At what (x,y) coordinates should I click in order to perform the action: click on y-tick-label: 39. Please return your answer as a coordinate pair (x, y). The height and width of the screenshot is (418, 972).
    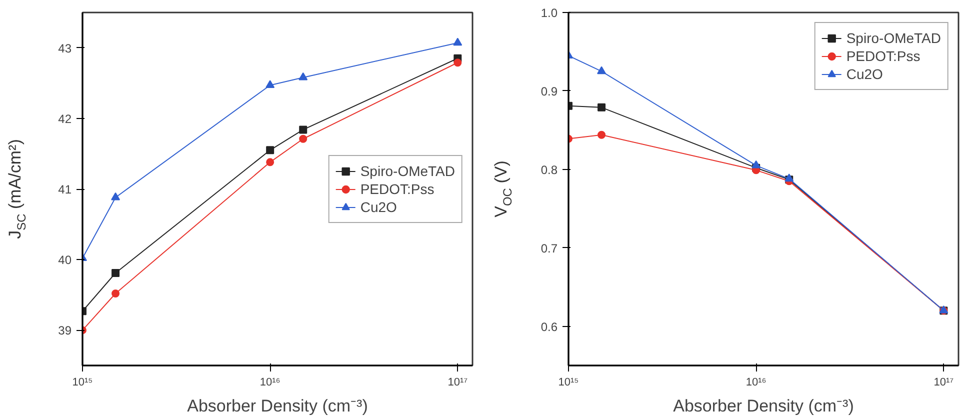
    Looking at the image, I should click on (65, 331).